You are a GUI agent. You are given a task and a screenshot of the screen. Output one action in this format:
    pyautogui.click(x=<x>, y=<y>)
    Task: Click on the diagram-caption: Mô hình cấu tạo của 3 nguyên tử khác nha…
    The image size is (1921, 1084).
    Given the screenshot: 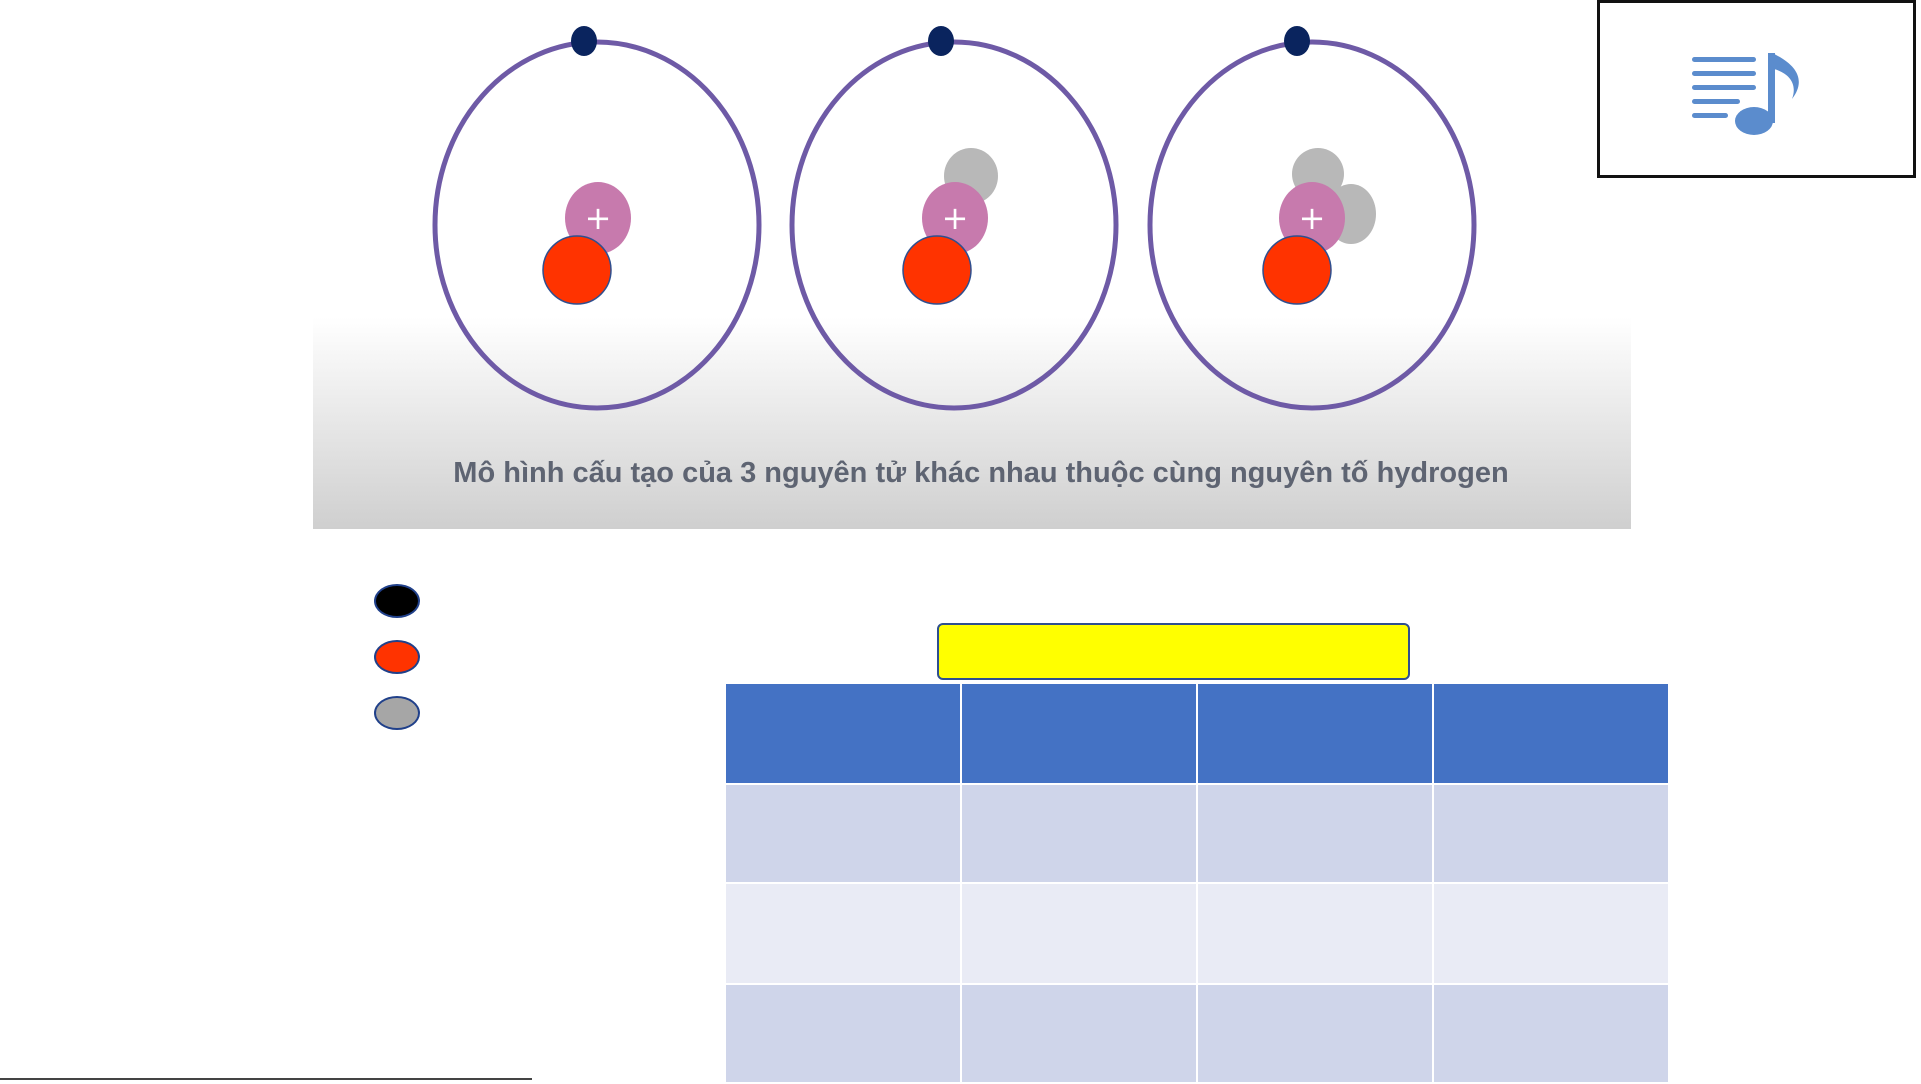 What is the action you would take?
    pyautogui.click(x=980, y=473)
    